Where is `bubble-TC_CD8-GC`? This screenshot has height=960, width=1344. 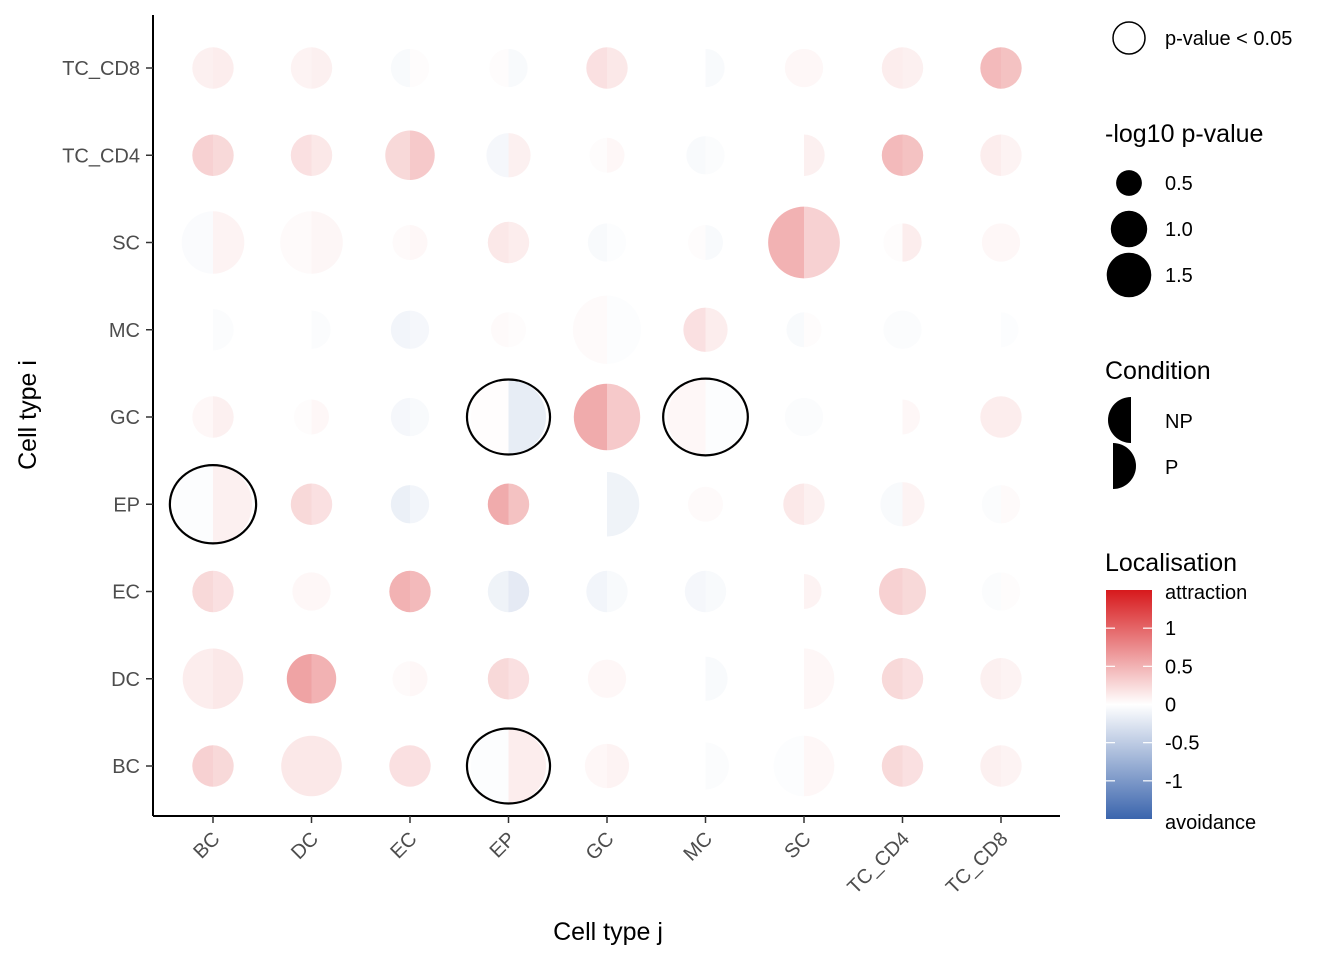
bubble-TC_CD8-GC is located at coordinates (607, 68).